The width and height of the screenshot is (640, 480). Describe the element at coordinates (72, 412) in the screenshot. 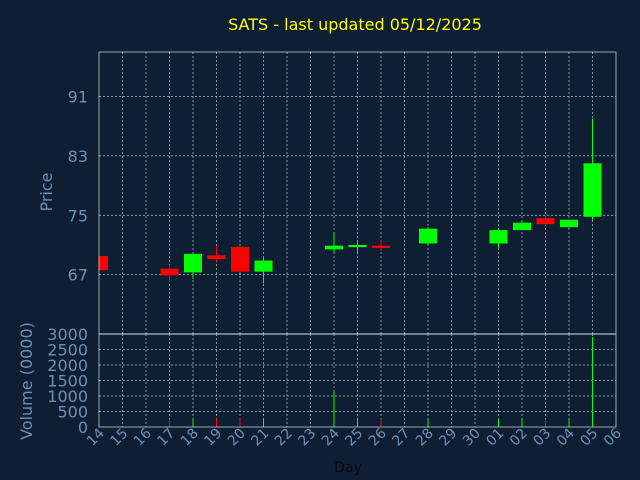

I see `volume-tick-label: 500` at that location.